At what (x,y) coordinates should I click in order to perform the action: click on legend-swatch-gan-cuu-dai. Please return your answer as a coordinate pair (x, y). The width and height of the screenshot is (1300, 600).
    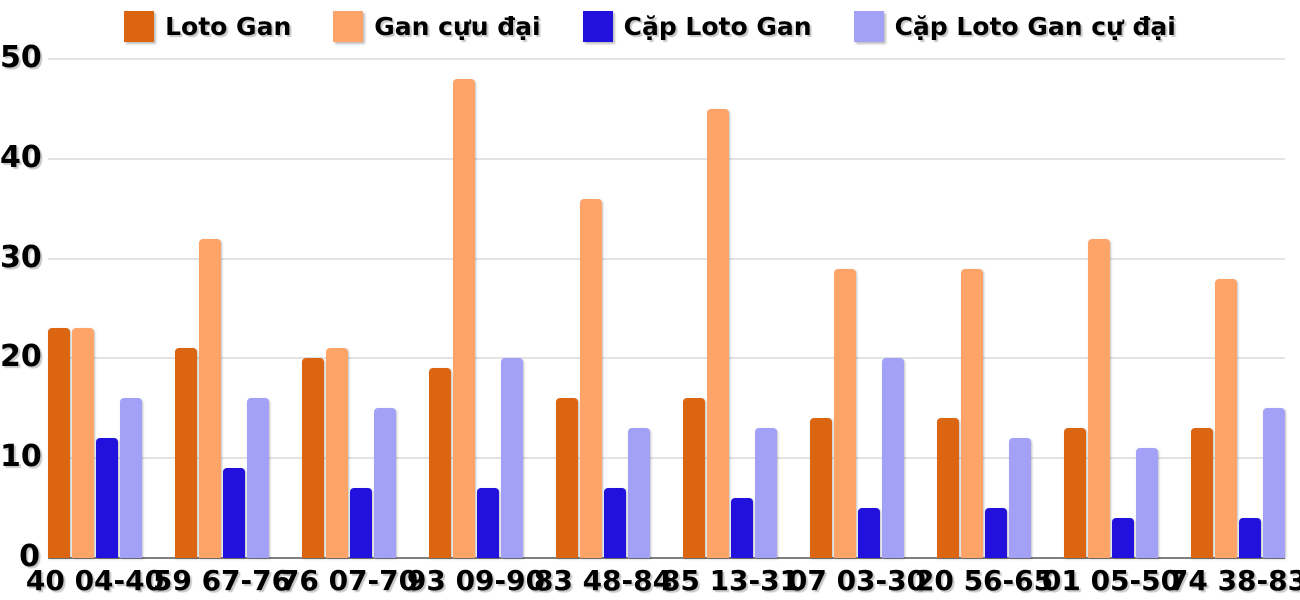
    Looking at the image, I should click on (348, 26).